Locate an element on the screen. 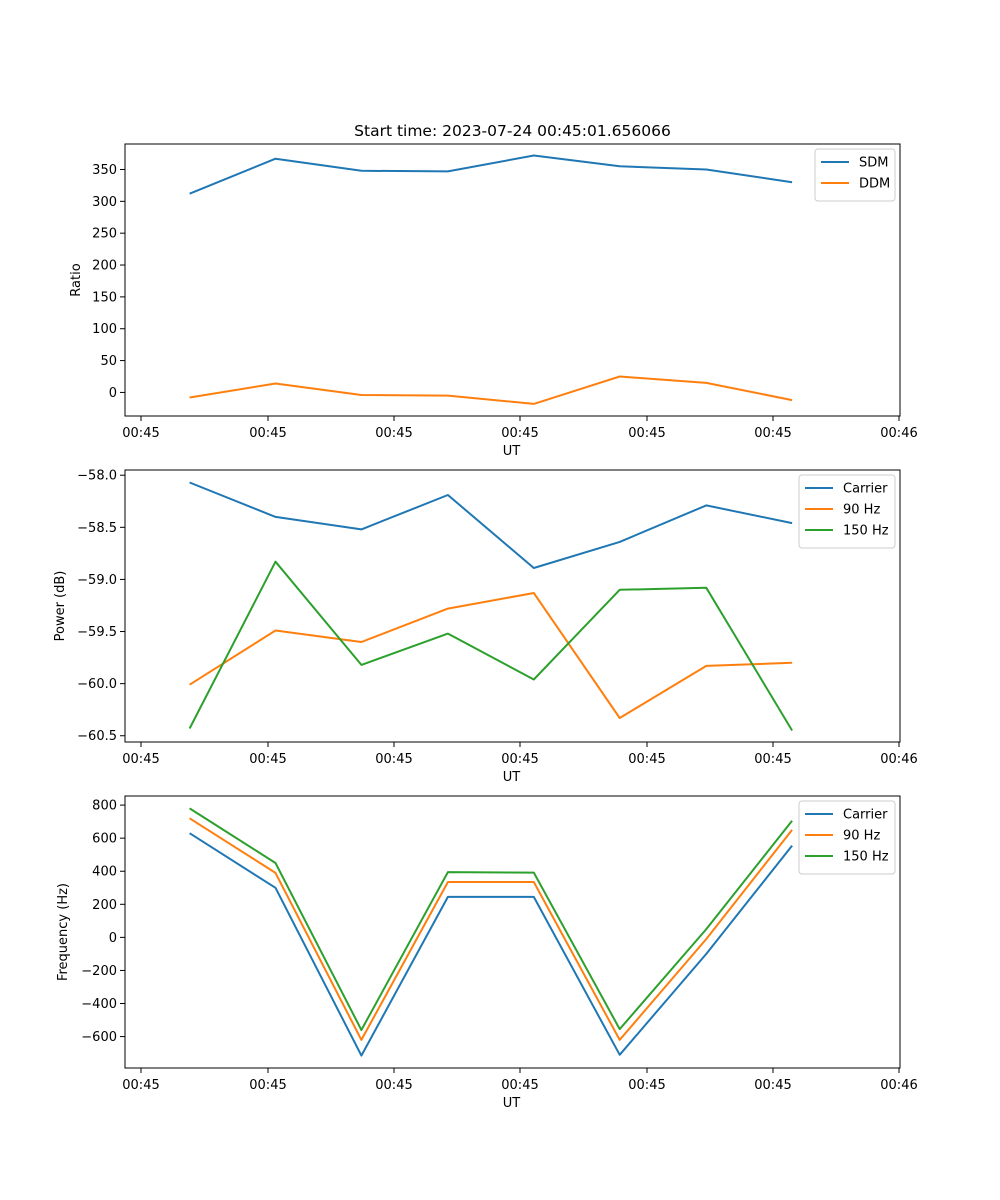 This screenshot has height=1200, width=1000. y-tick-label: −600 is located at coordinates (99, 1037).